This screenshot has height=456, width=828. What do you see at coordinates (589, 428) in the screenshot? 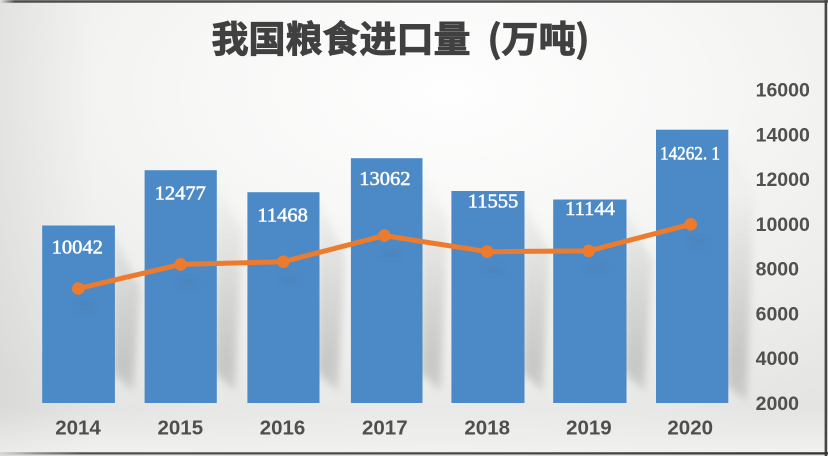
I see `svg-text: 2019` at bounding box center [589, 428].